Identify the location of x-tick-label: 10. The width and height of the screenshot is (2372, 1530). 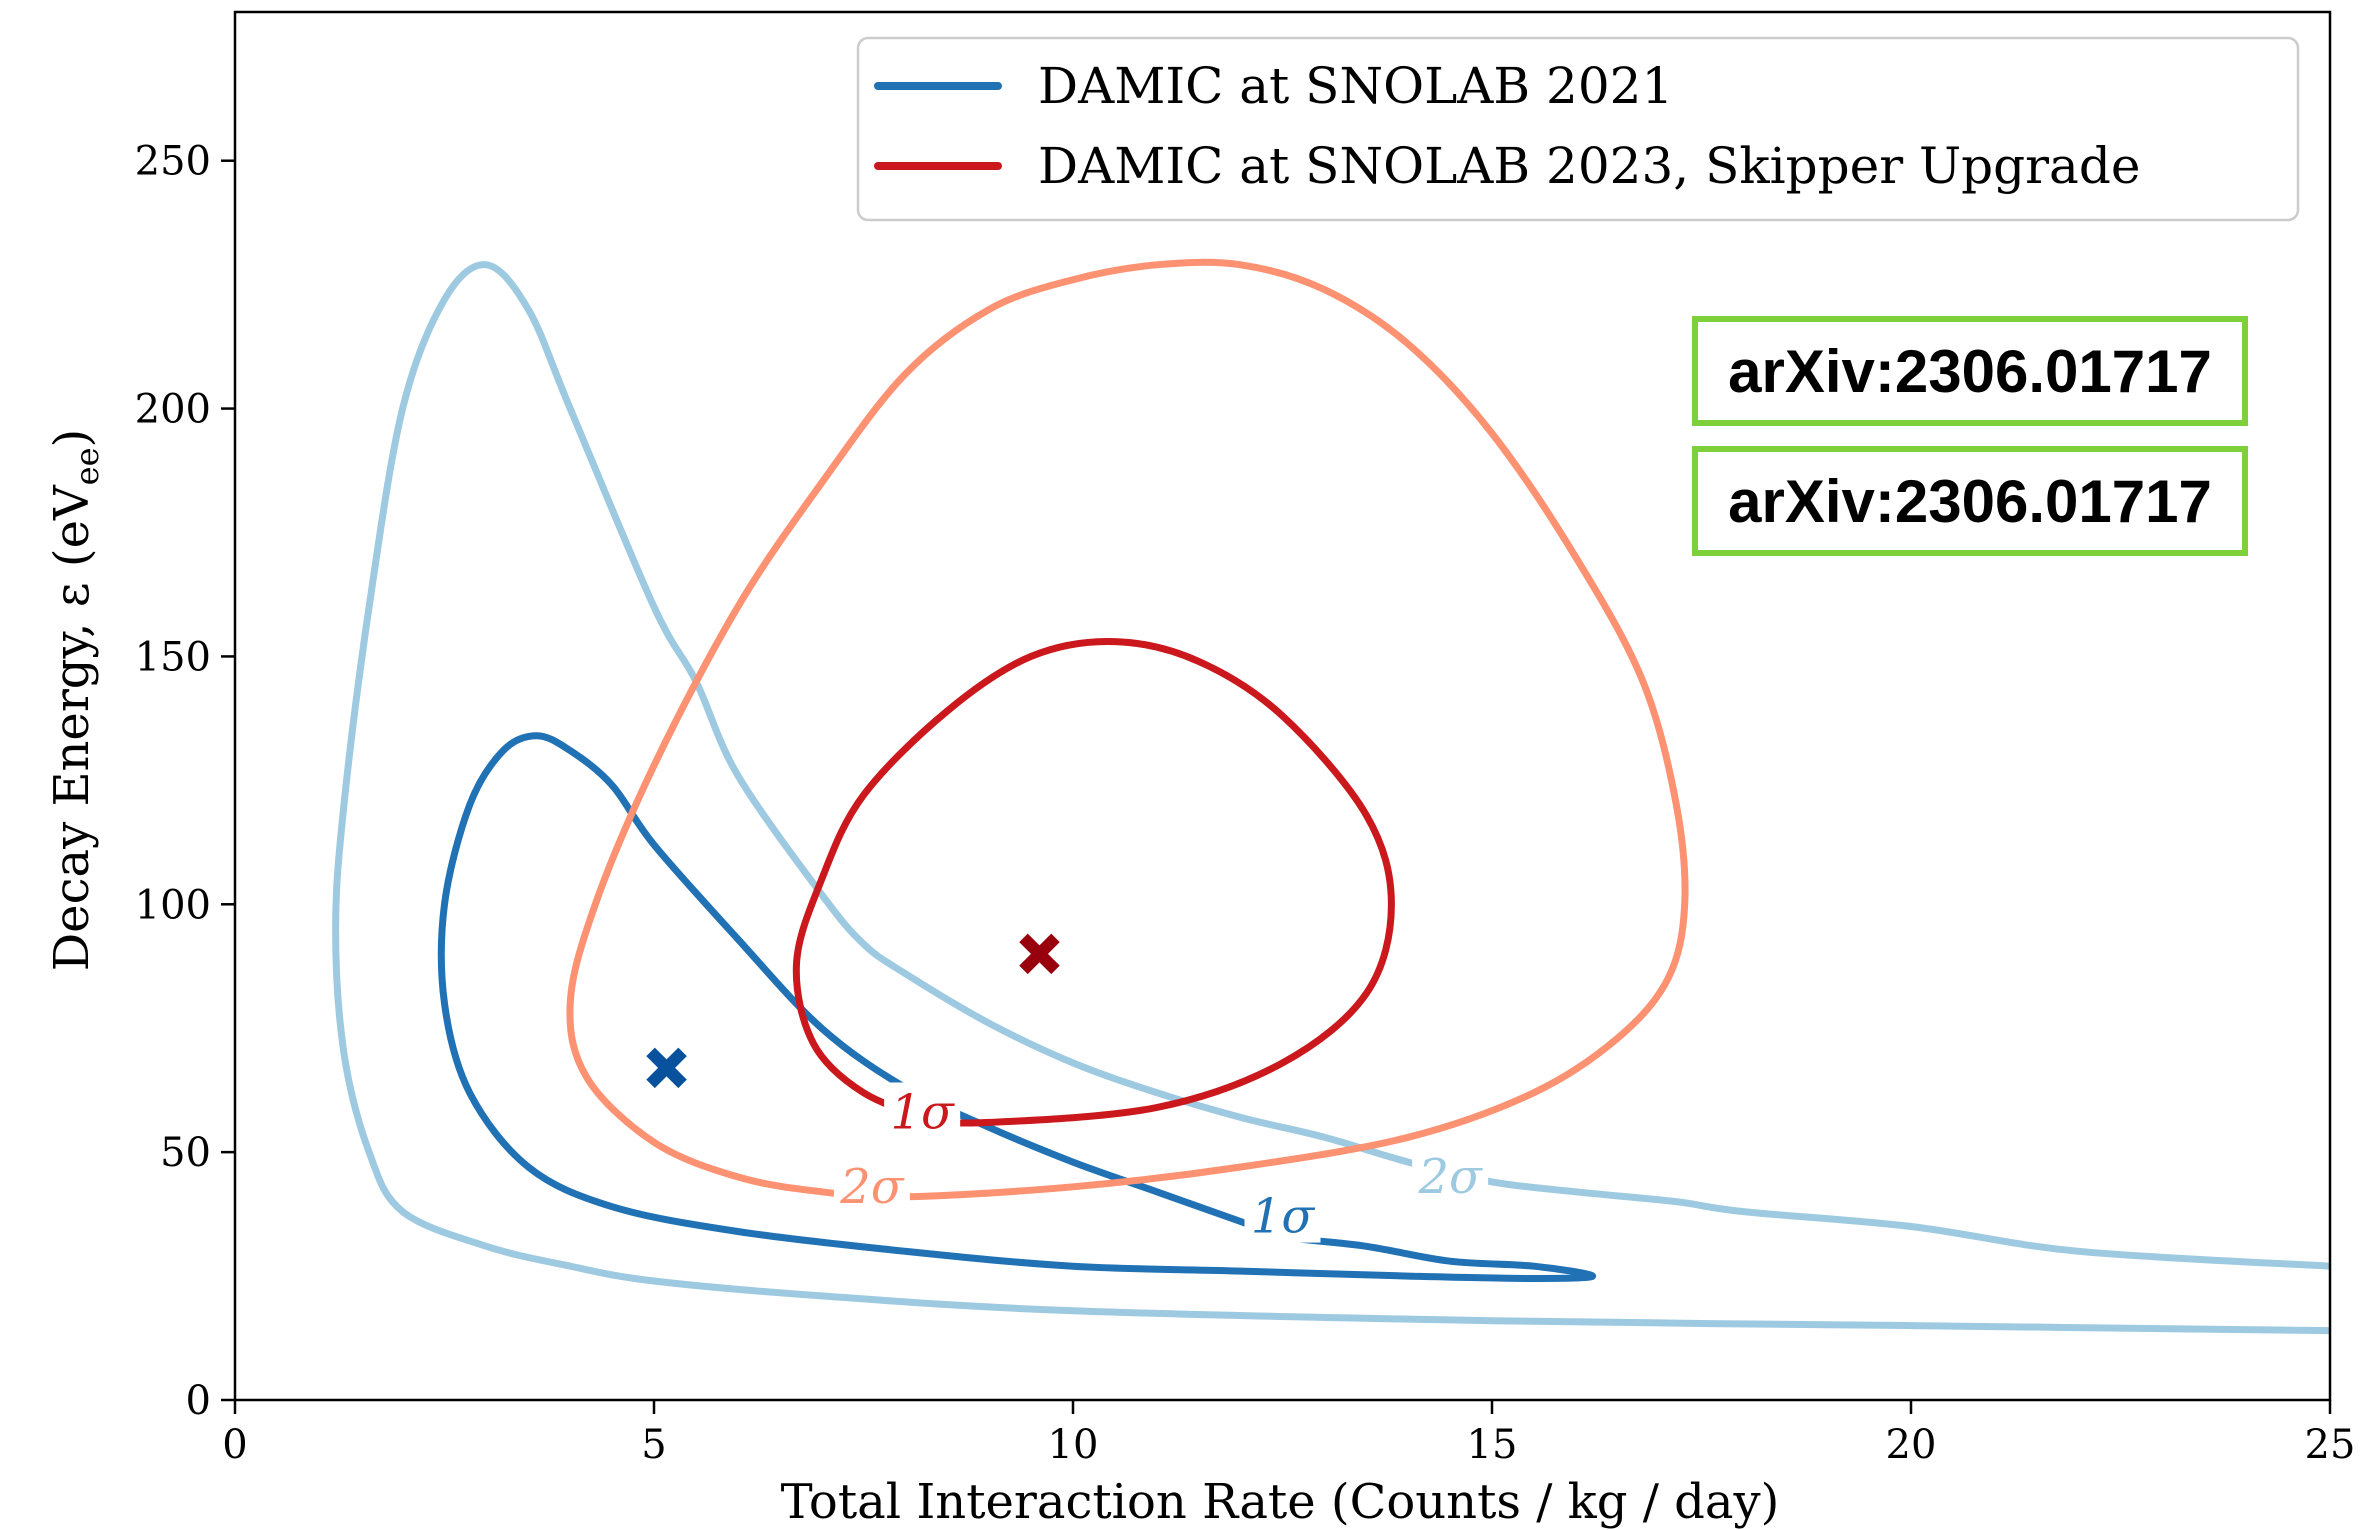
(1073, 1445).